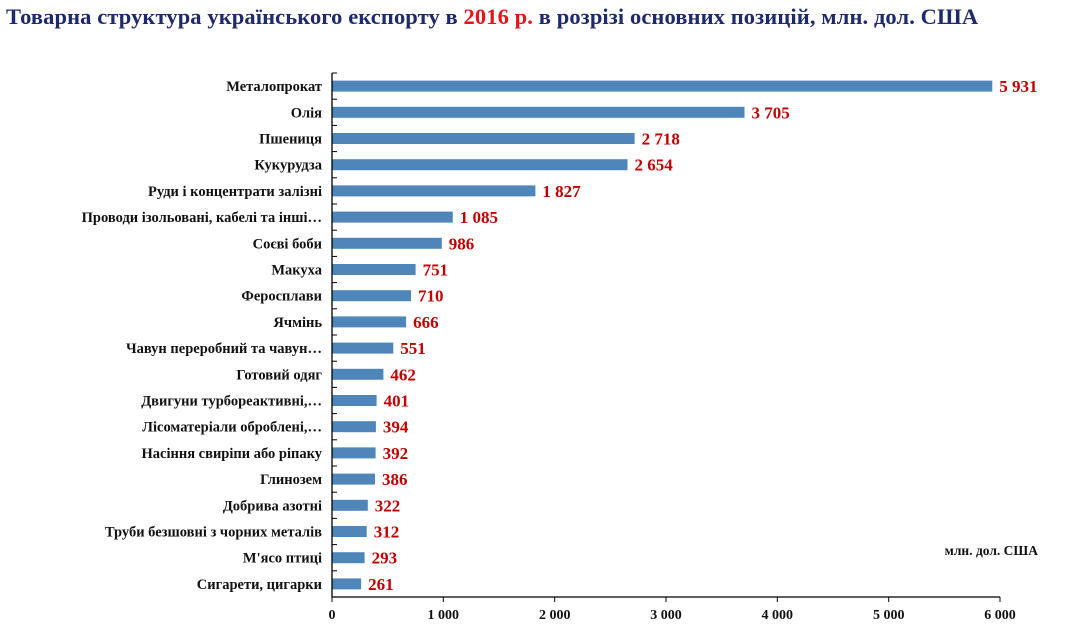 The image size is (1087, 632). What do you see at coordinates (279, 375) in the screenshot?
I see `category-label: Готовий одяг` at bounding box center [279, 375].